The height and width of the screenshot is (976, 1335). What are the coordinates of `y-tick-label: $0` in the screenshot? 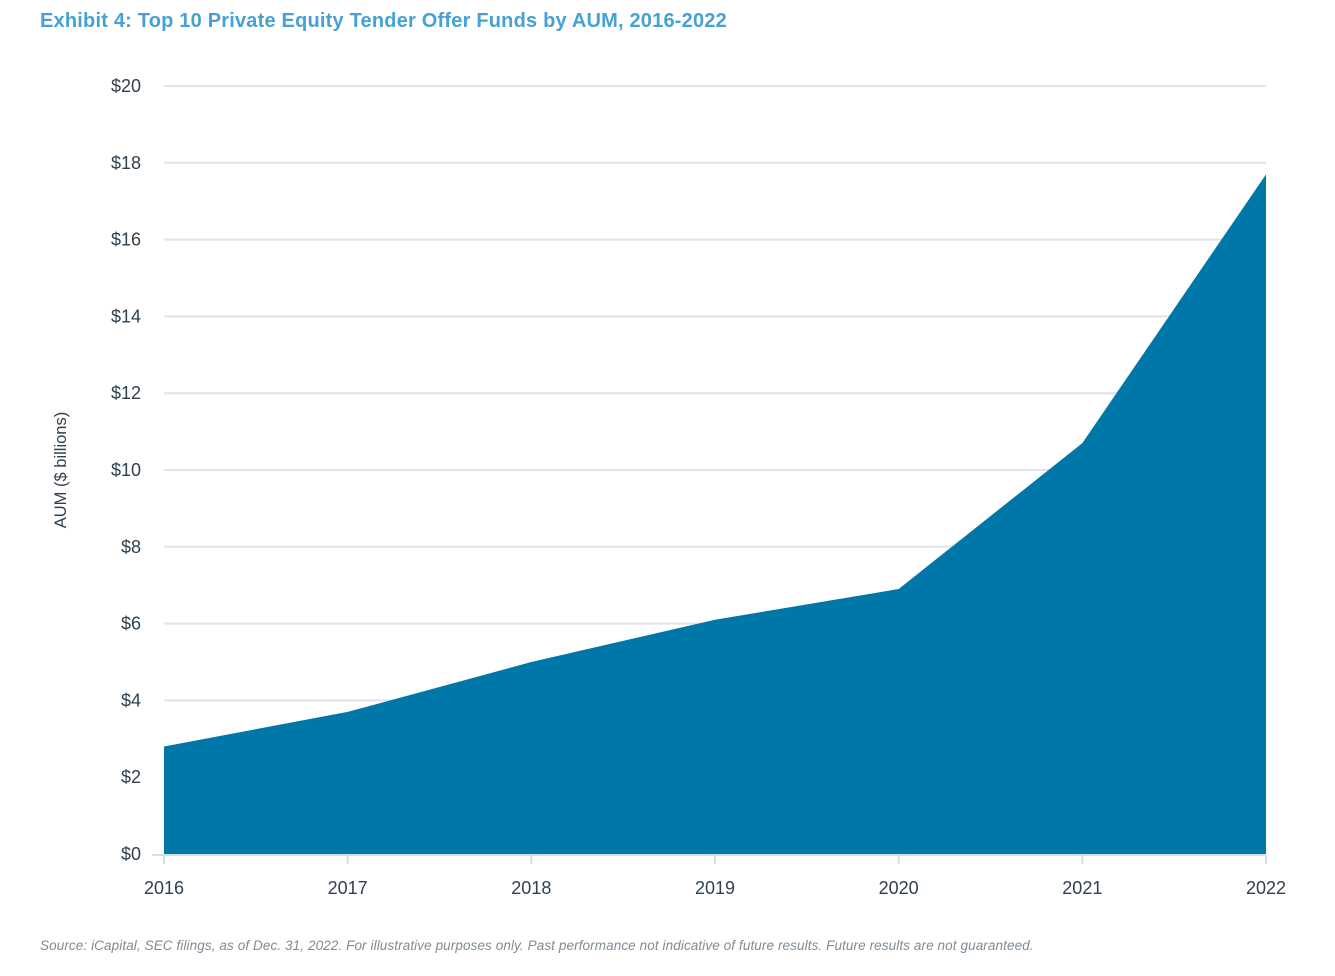 It's located at (131, 854).